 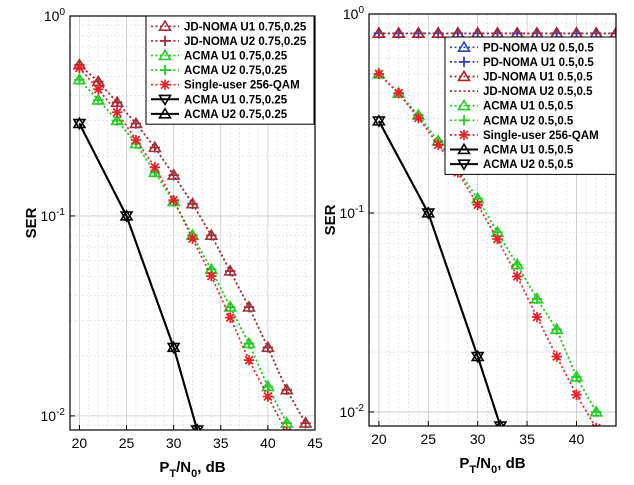 I want to click on y-tick-exponent: -1, so click(x=359, y=209).